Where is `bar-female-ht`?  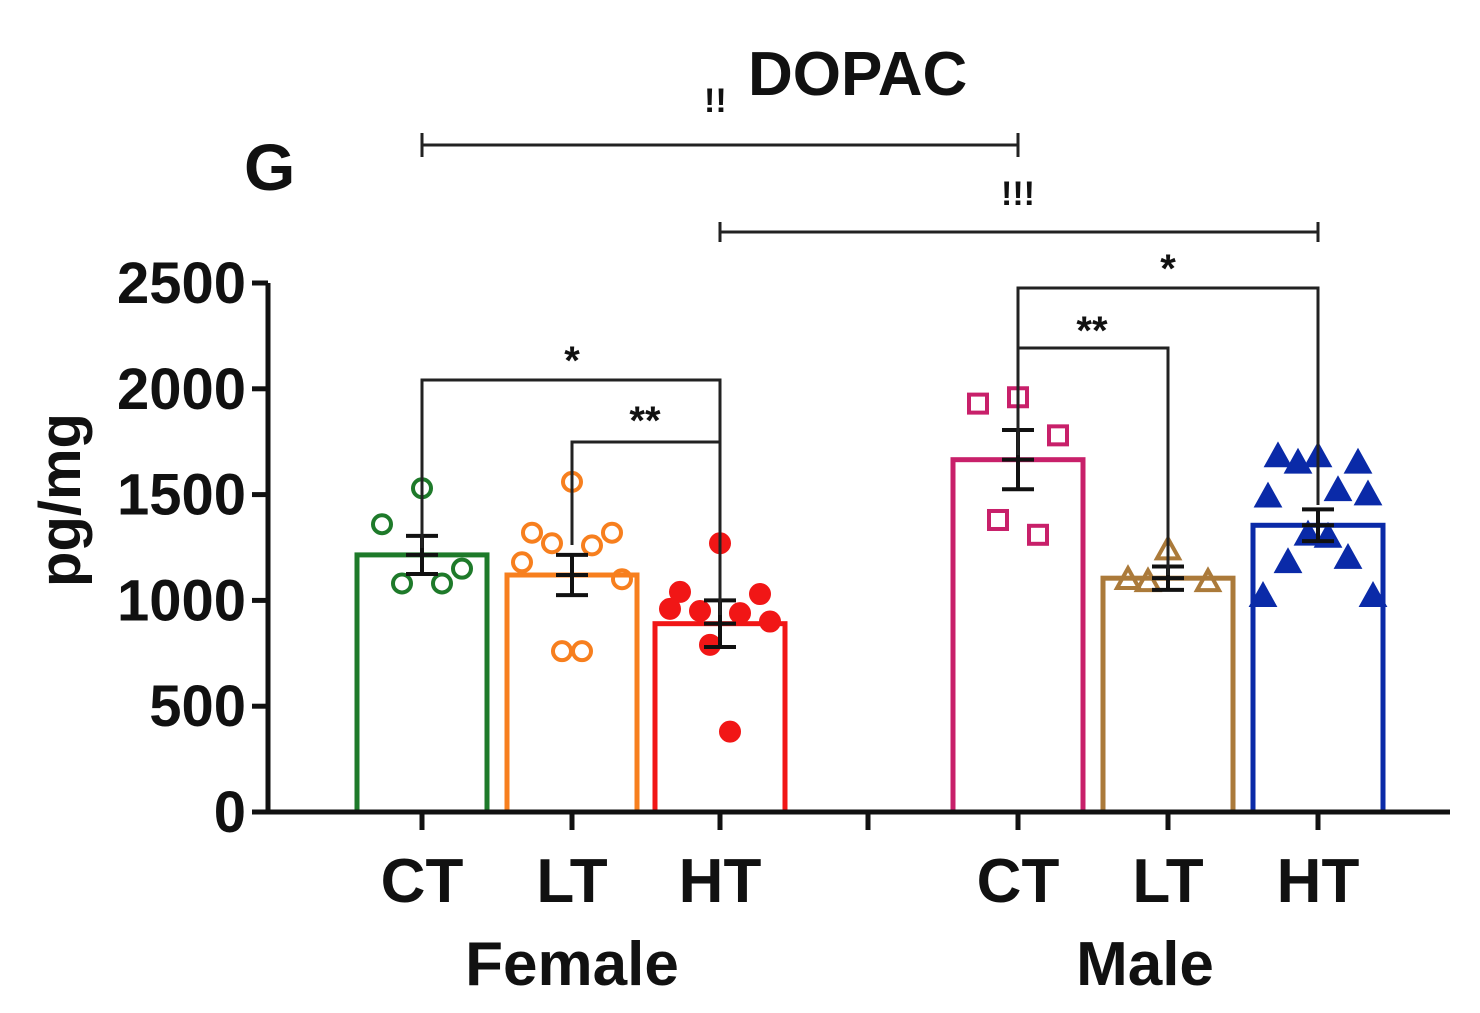
bar-female-ht is located at coordinates (720, 718).